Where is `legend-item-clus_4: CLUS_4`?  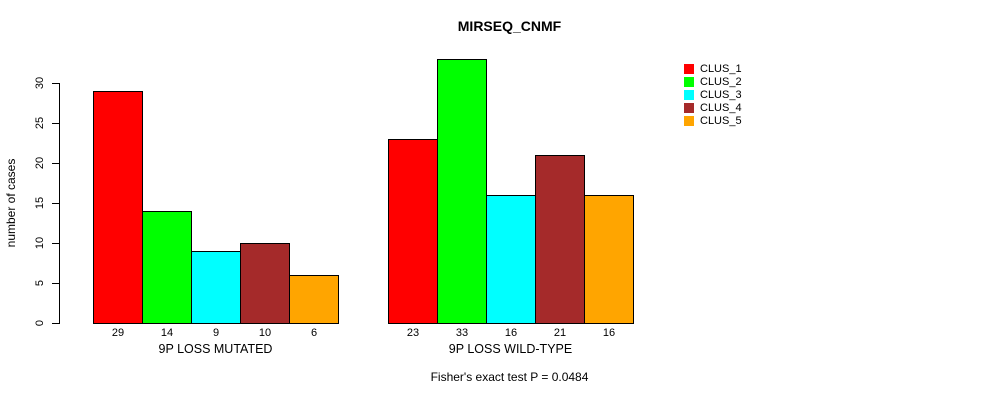
legend-item-clus_4: CLUS_4 is located at coordinates (713, 107).